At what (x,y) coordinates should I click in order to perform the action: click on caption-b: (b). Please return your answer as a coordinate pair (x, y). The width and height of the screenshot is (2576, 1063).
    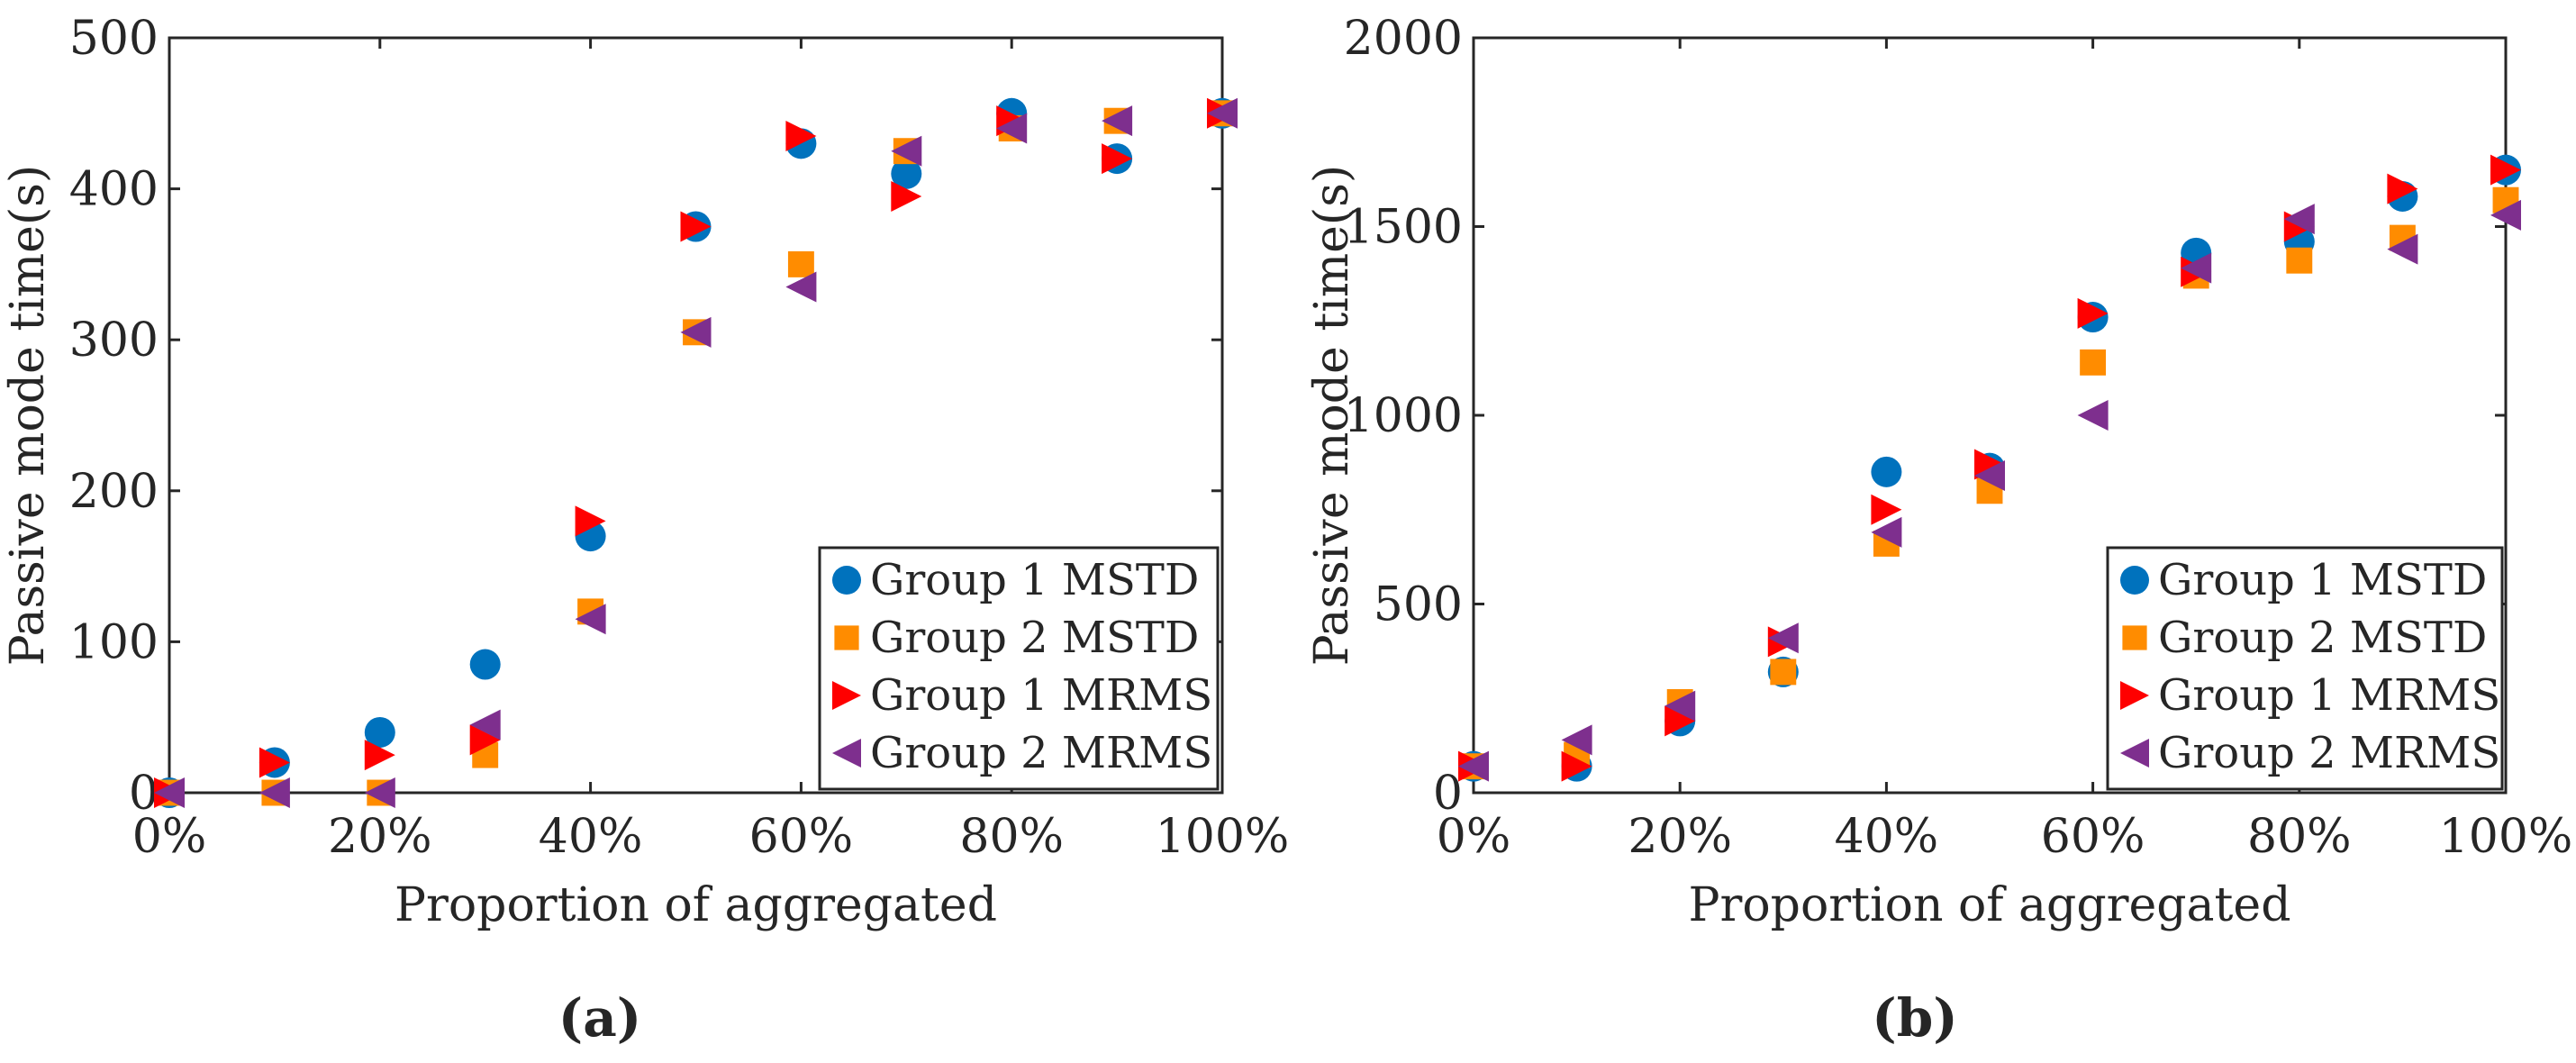
    Looking at the image, I should click on (1914, 1018).